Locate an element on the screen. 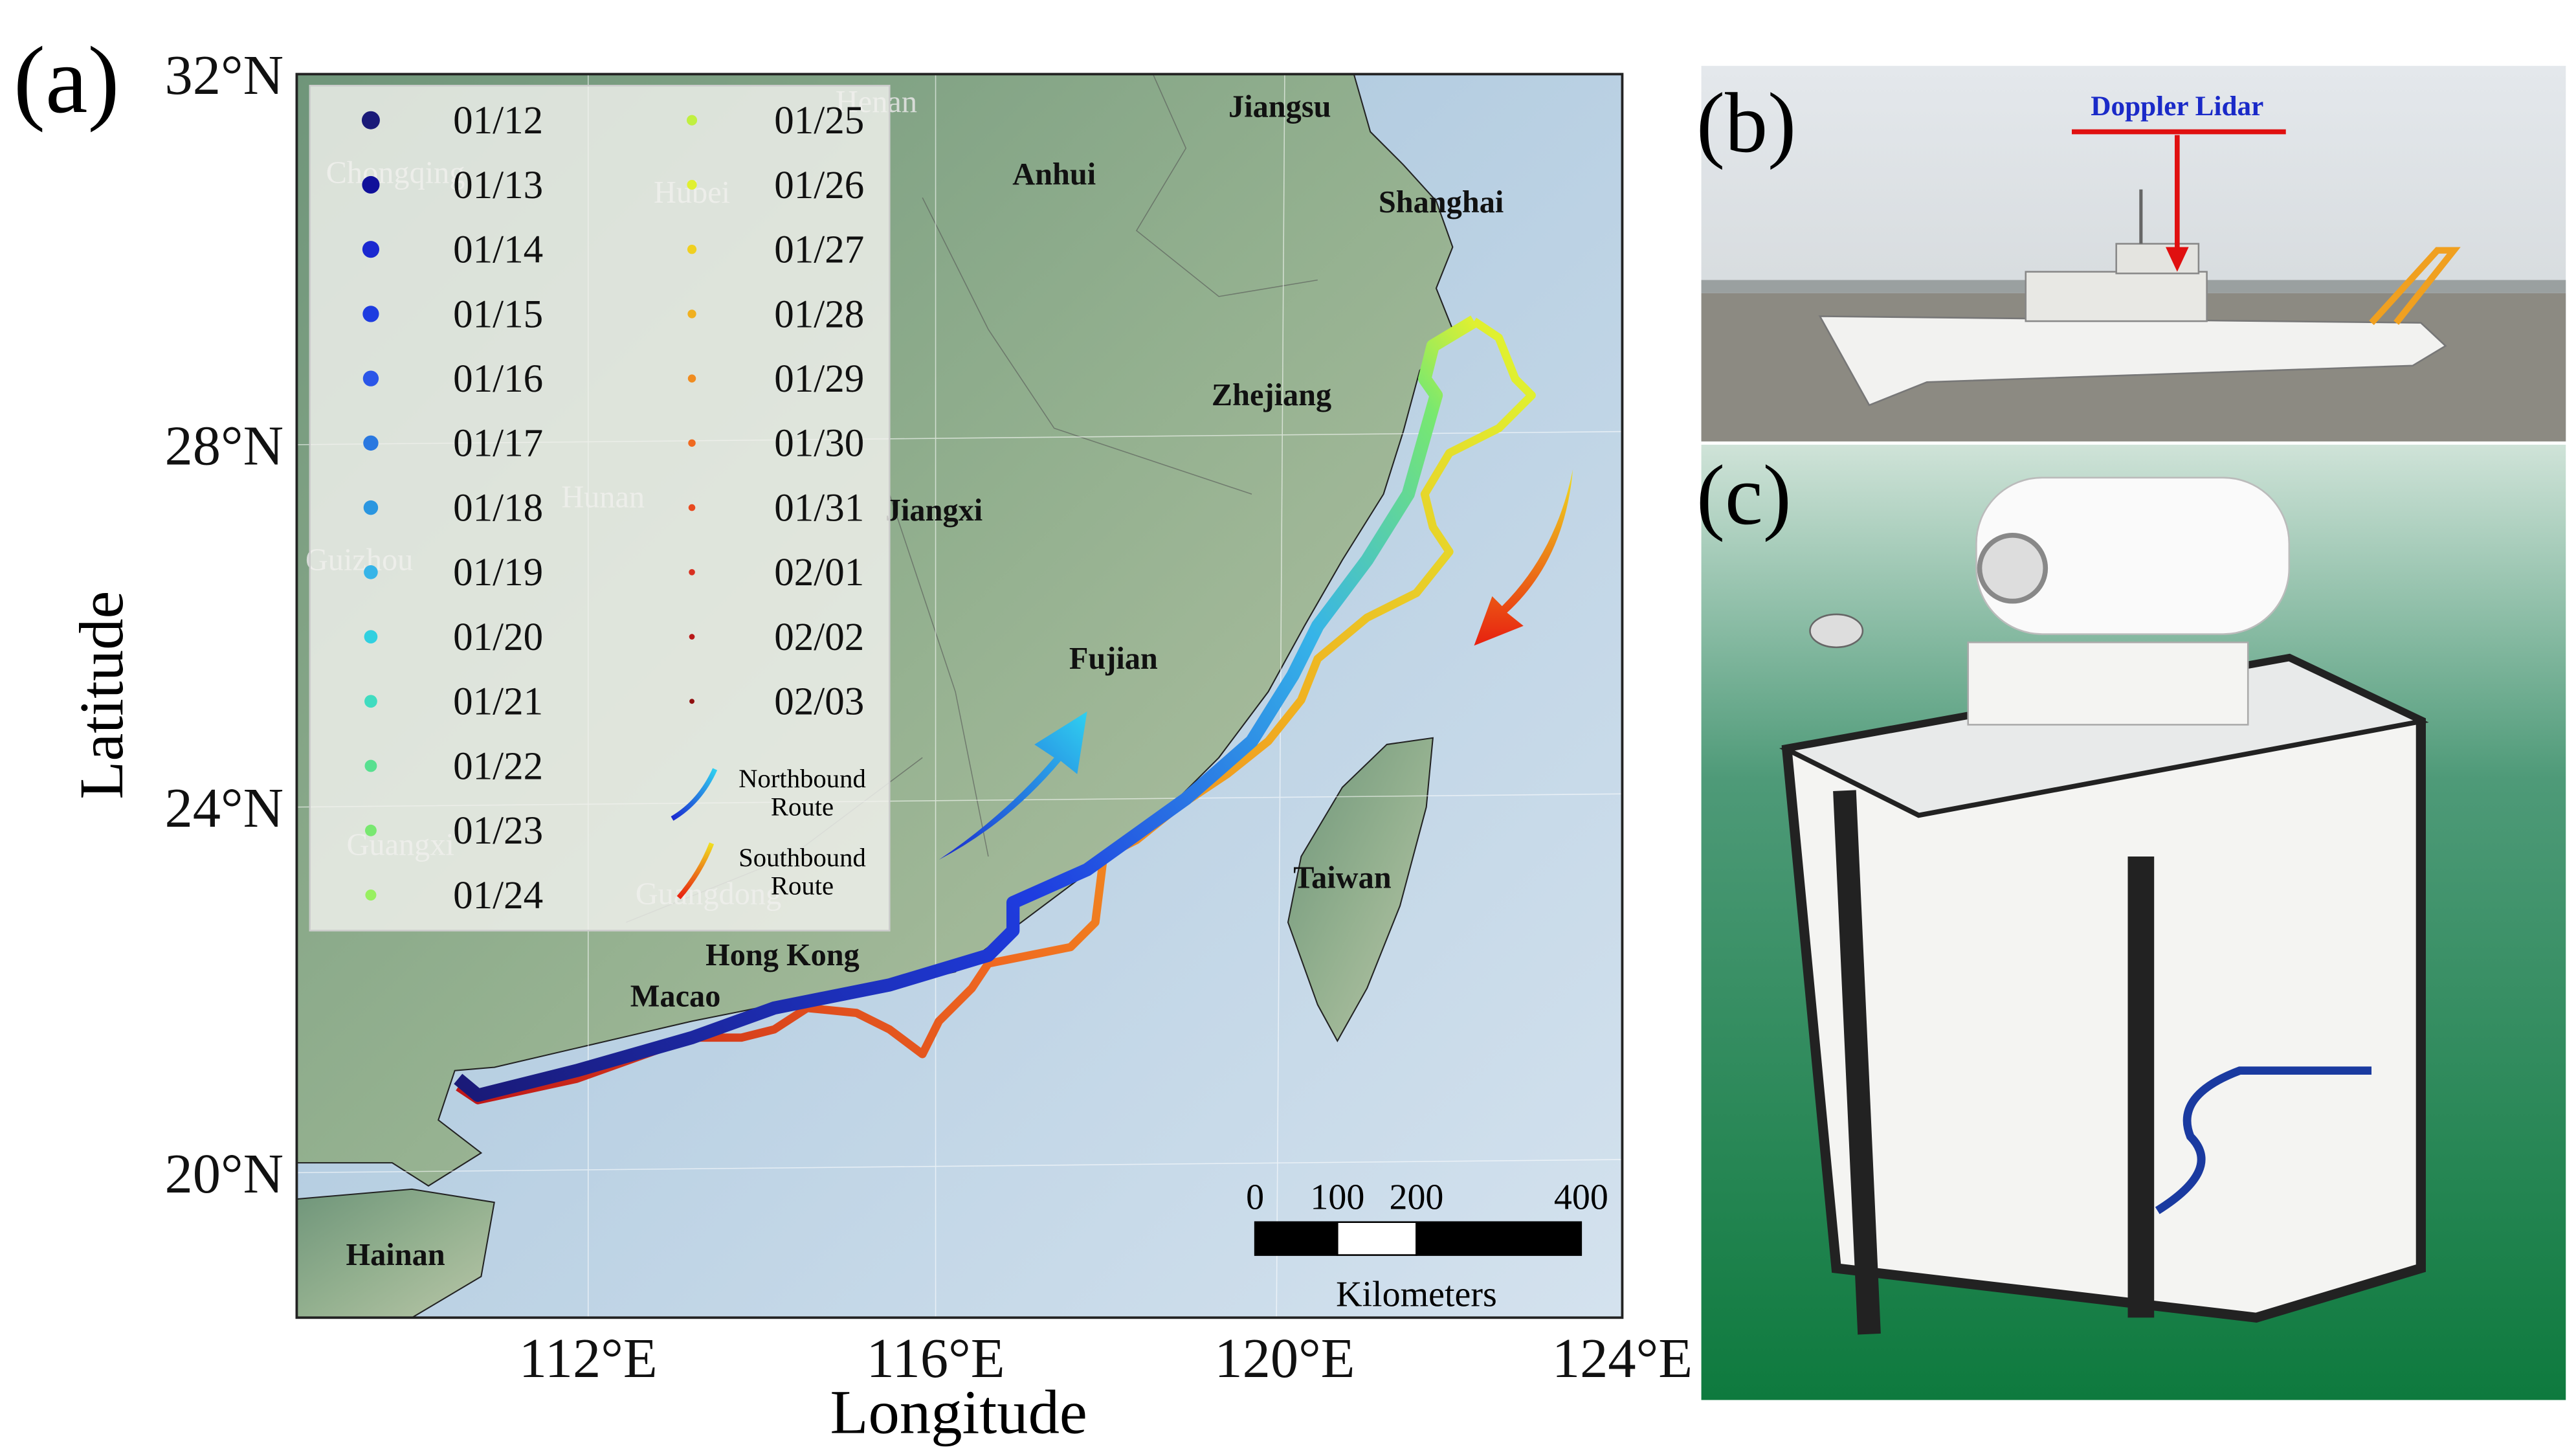 Image resolution: width=2576 pixels, height=1456 pixels. lon-tick-label: 112°E is located at coordinates (588, 1358).